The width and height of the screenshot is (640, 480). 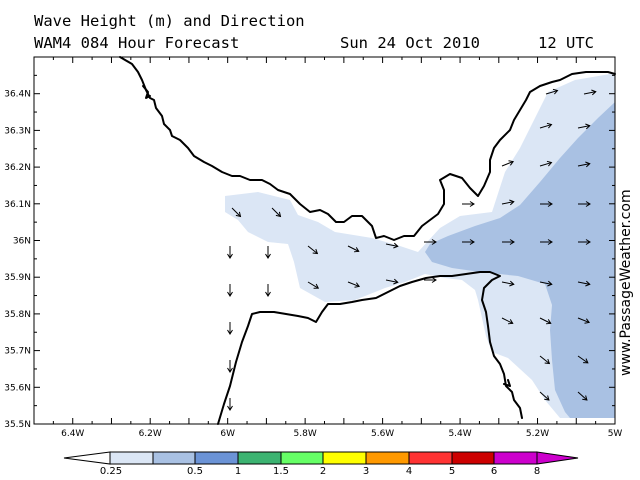 What do you see at coordinates (17, 131) in the screenshot?
I see `latitude-tick-label: 36.3N` at bounding box center [17, 131].